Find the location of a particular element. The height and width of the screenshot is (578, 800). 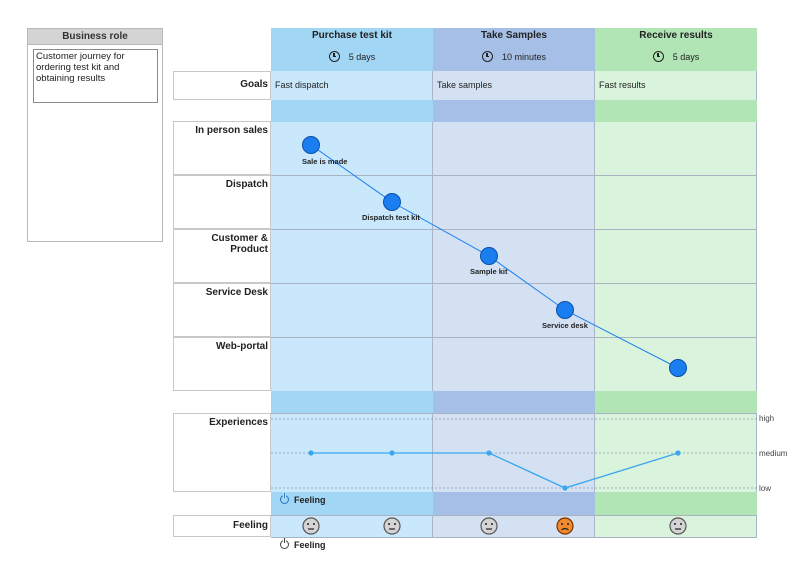

feeling-toggle-off: Feeling is located at coordinates (303, 544).